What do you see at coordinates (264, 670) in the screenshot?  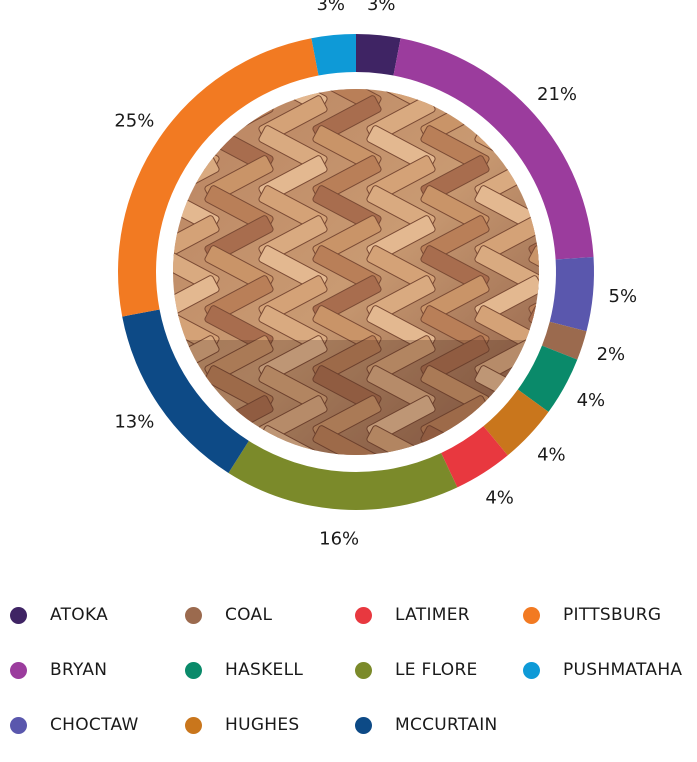 I see `legend-label-haskell: HASKELL` at bounding box center [264, 670].